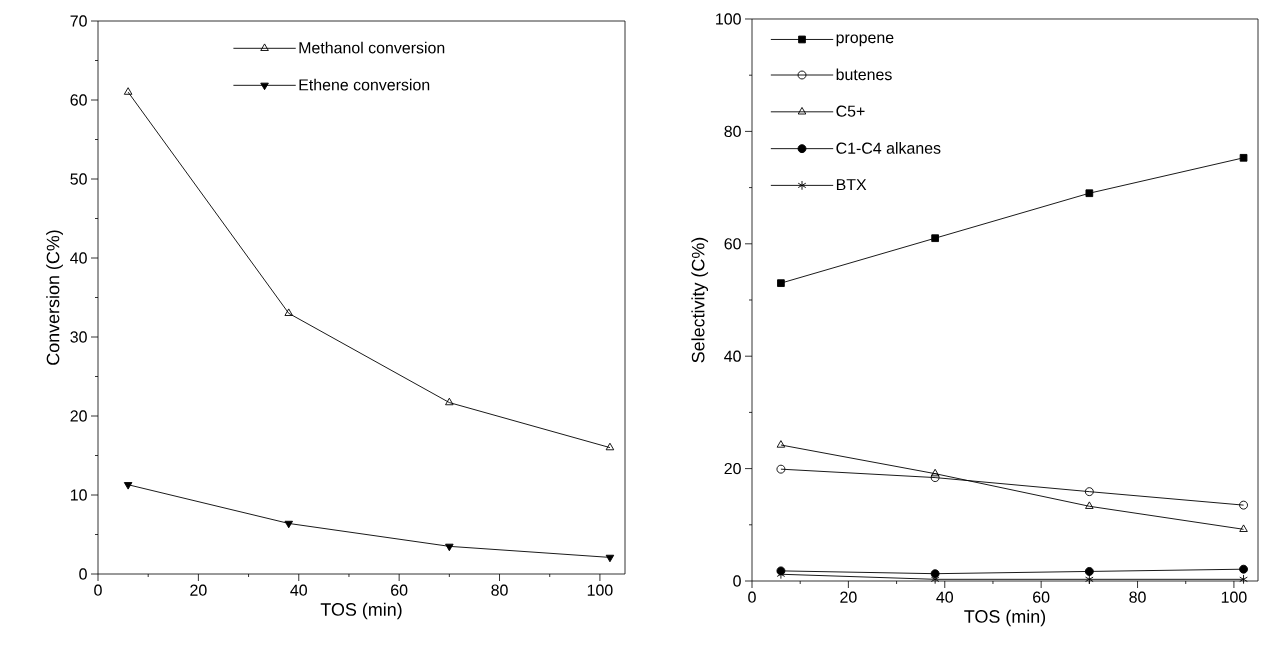 The image size is (1269, 653). What do you see at coordinates (78, 495) in the screenshot?
I see `y-tick-label: 10` at bounding box center [78, 495].